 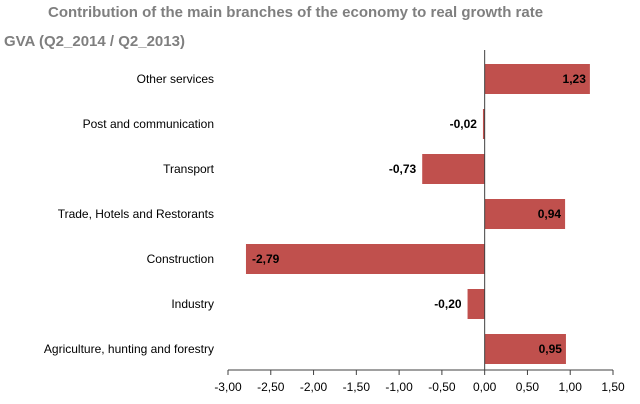 What do you see at coordinates (442, 387) in the screenshot?
I see `x-tick-label: -0,50` at bounding box center [442, 387].